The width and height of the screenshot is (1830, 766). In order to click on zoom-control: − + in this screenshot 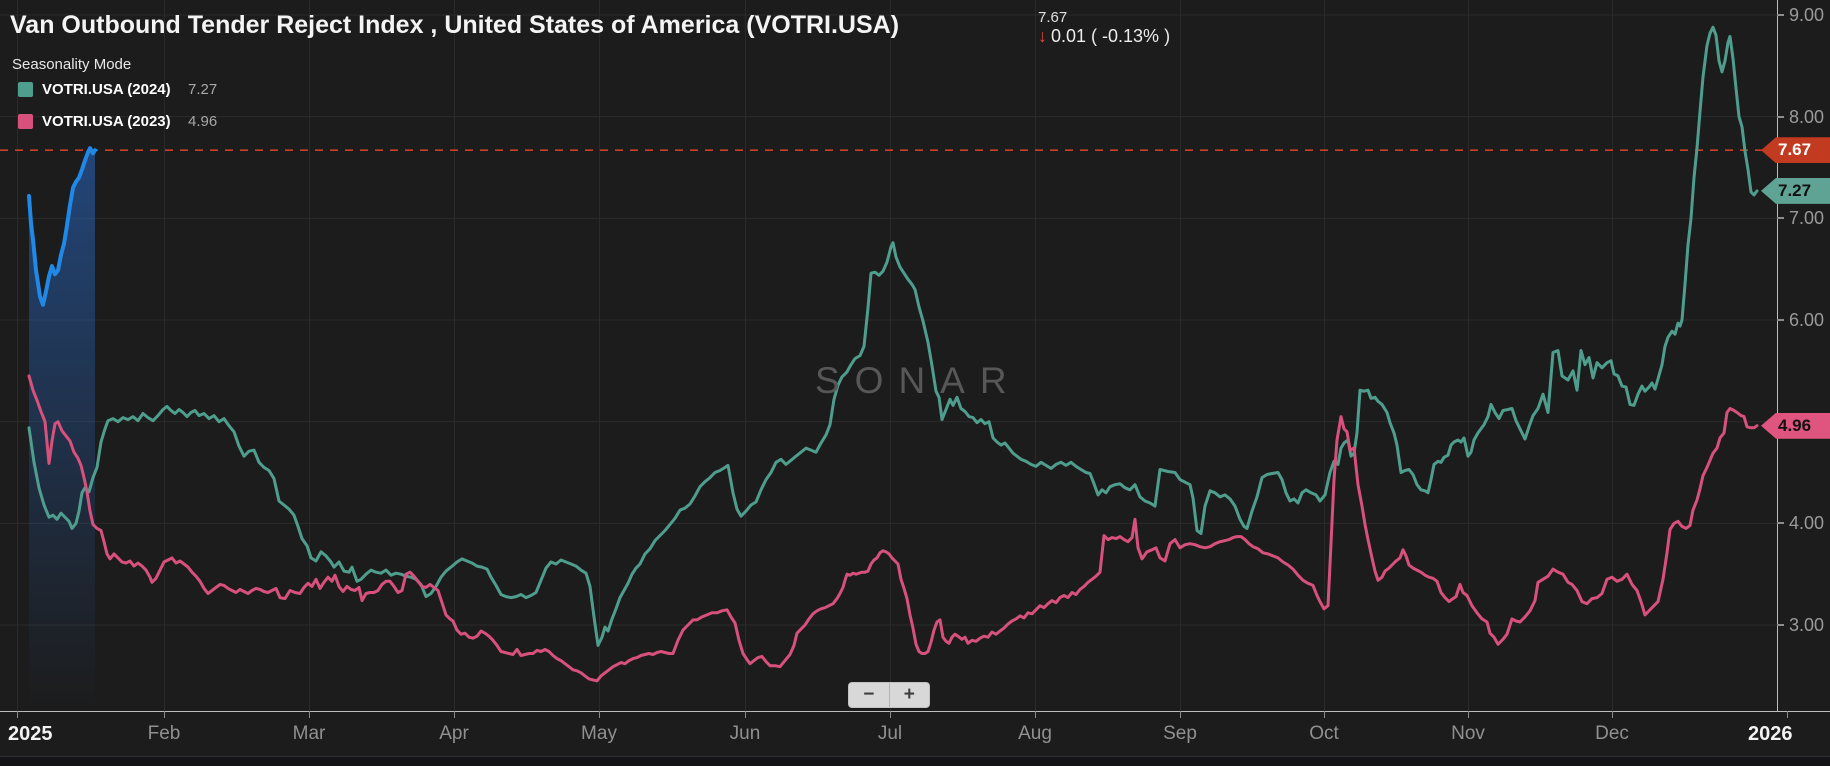, I will do `click(889, 695)`.